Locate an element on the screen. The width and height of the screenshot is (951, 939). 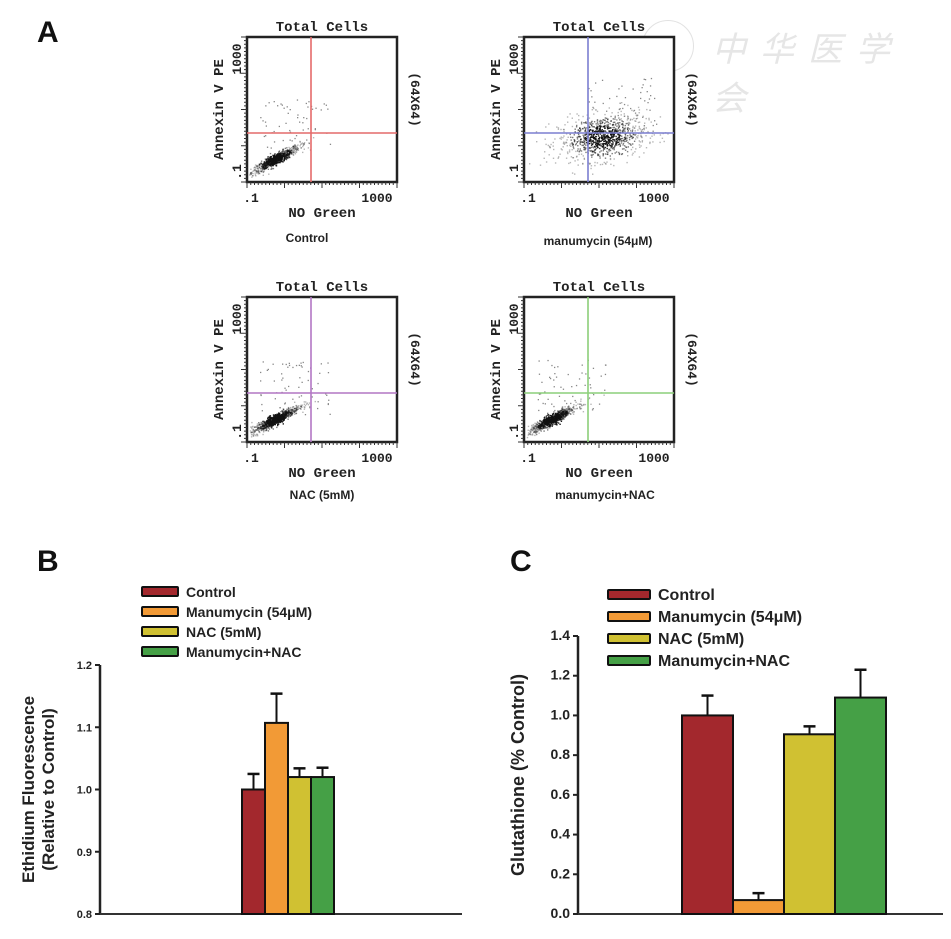
legend-swatch is located at coordinates (629, 594).